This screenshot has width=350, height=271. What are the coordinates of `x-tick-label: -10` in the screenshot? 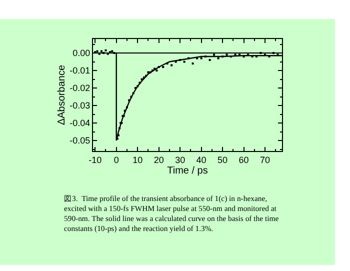 It's located at (95, 159).